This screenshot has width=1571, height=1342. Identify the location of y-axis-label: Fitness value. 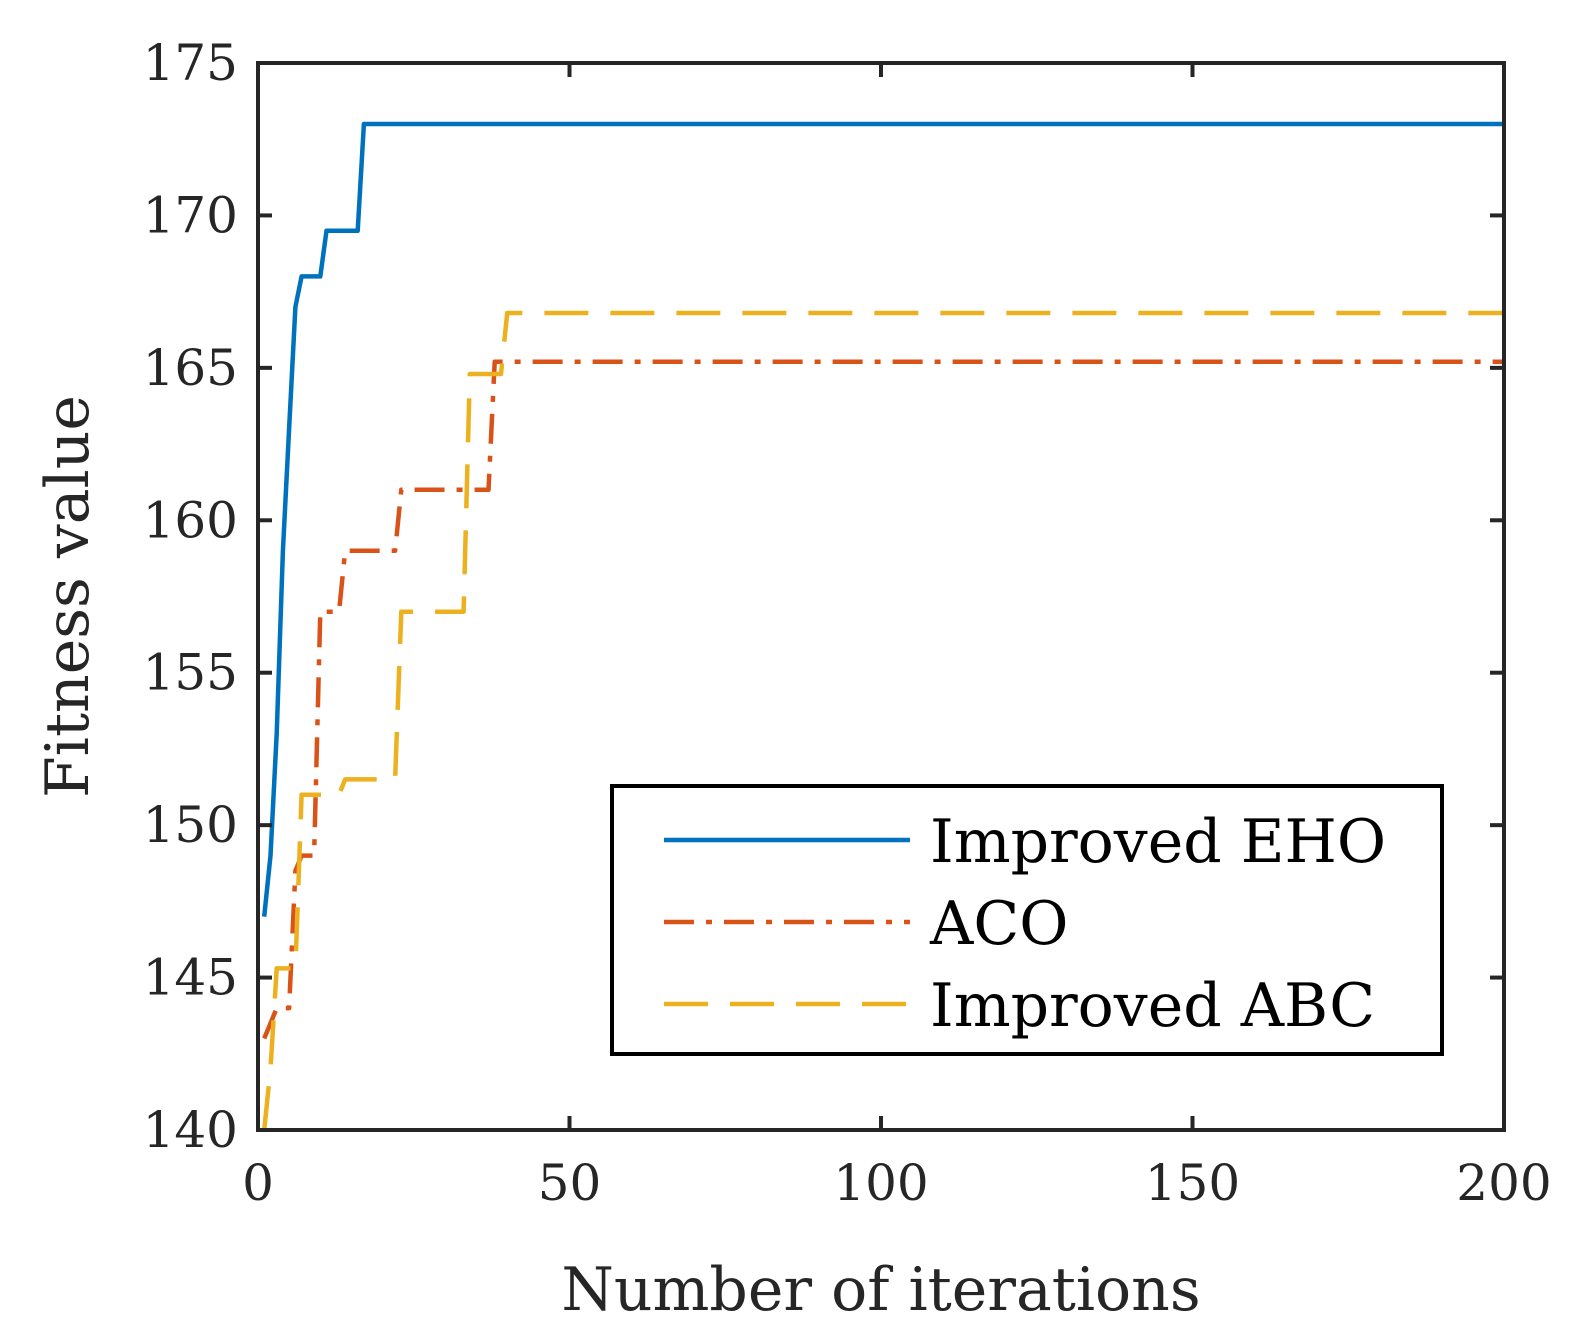
(68, 596).